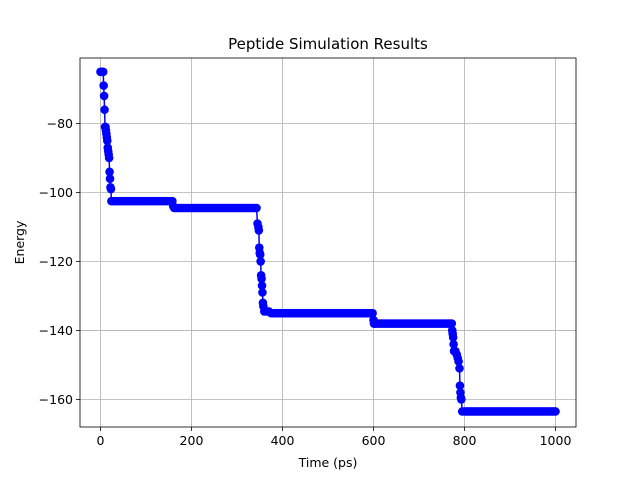 This screenshot has height=480, width=640. I want to click on y-tick-label: −140, so click(56, 330).